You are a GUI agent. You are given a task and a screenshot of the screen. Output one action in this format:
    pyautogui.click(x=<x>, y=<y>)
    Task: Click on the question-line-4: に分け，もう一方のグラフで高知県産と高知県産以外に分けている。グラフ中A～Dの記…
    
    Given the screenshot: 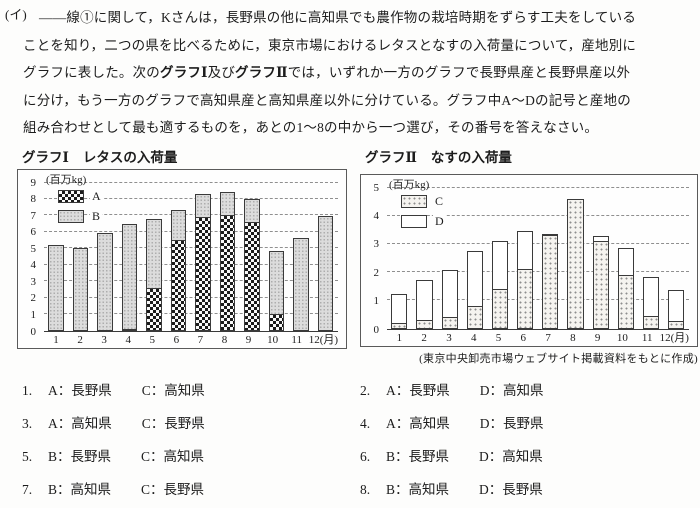 What is the action you would take?
    pyautogui.click(x=327, y=100)
    